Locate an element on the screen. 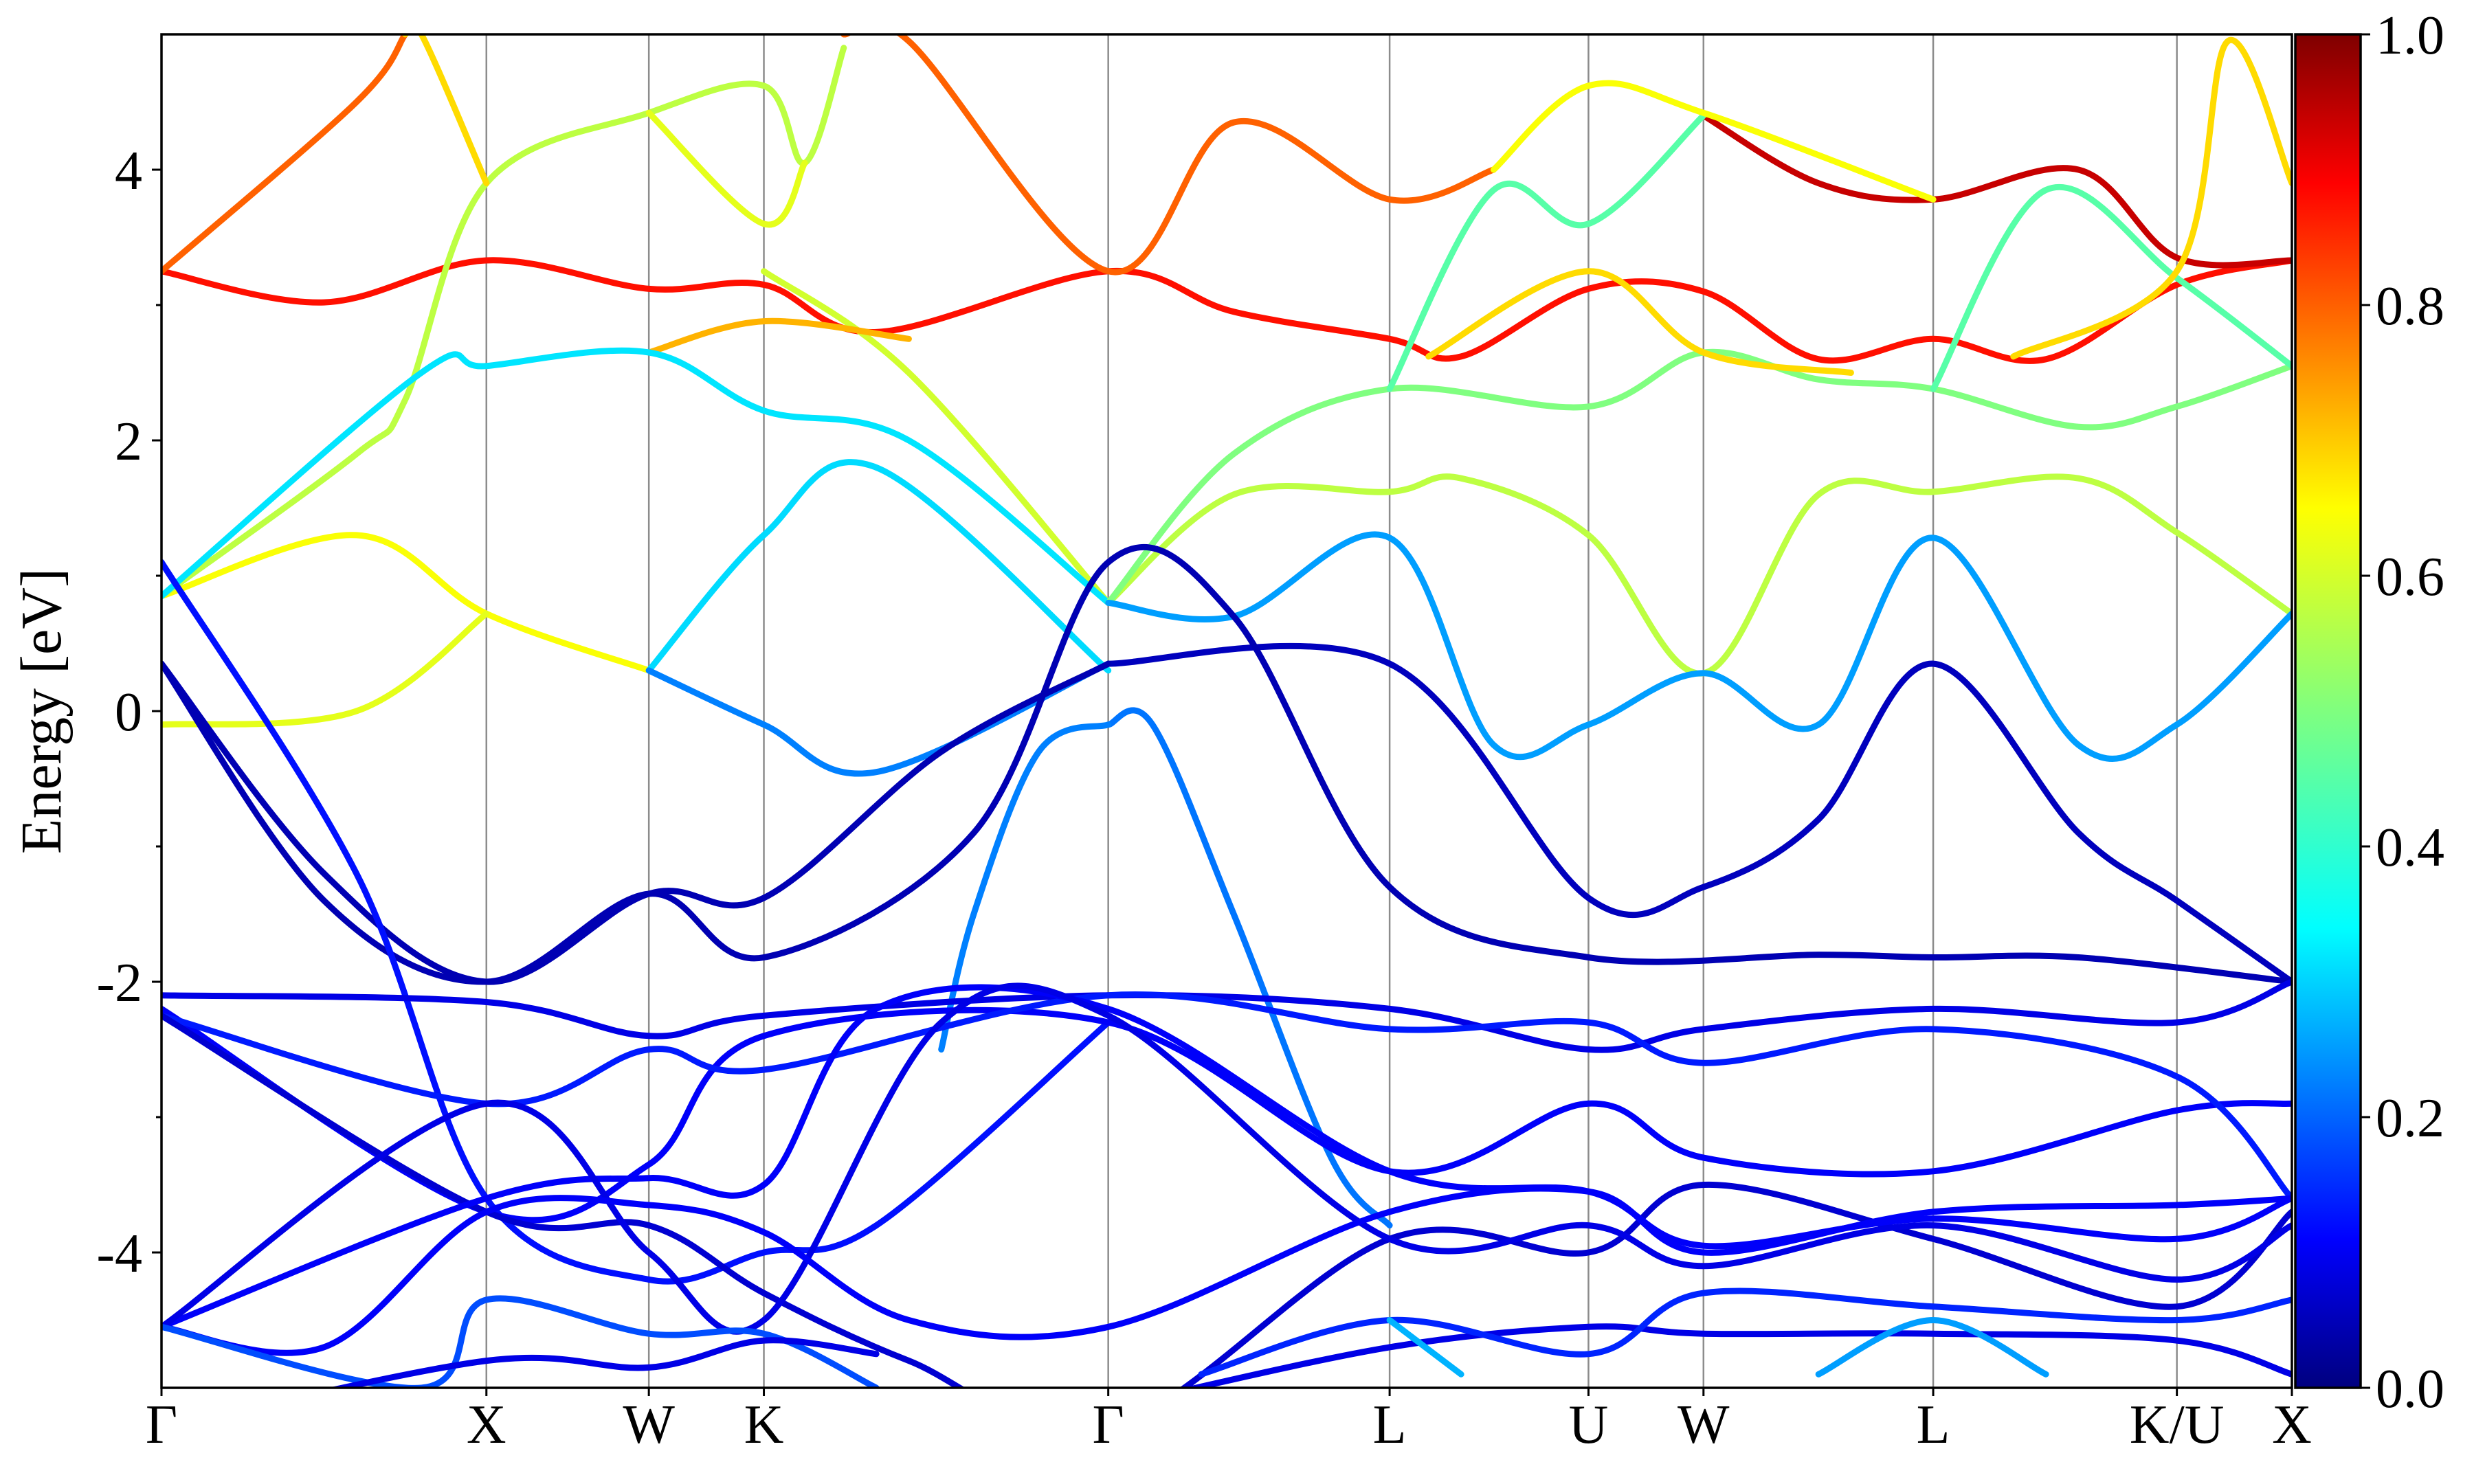  colorbar-tick-label: 0.0 is located at coordinates (2410, 1389).